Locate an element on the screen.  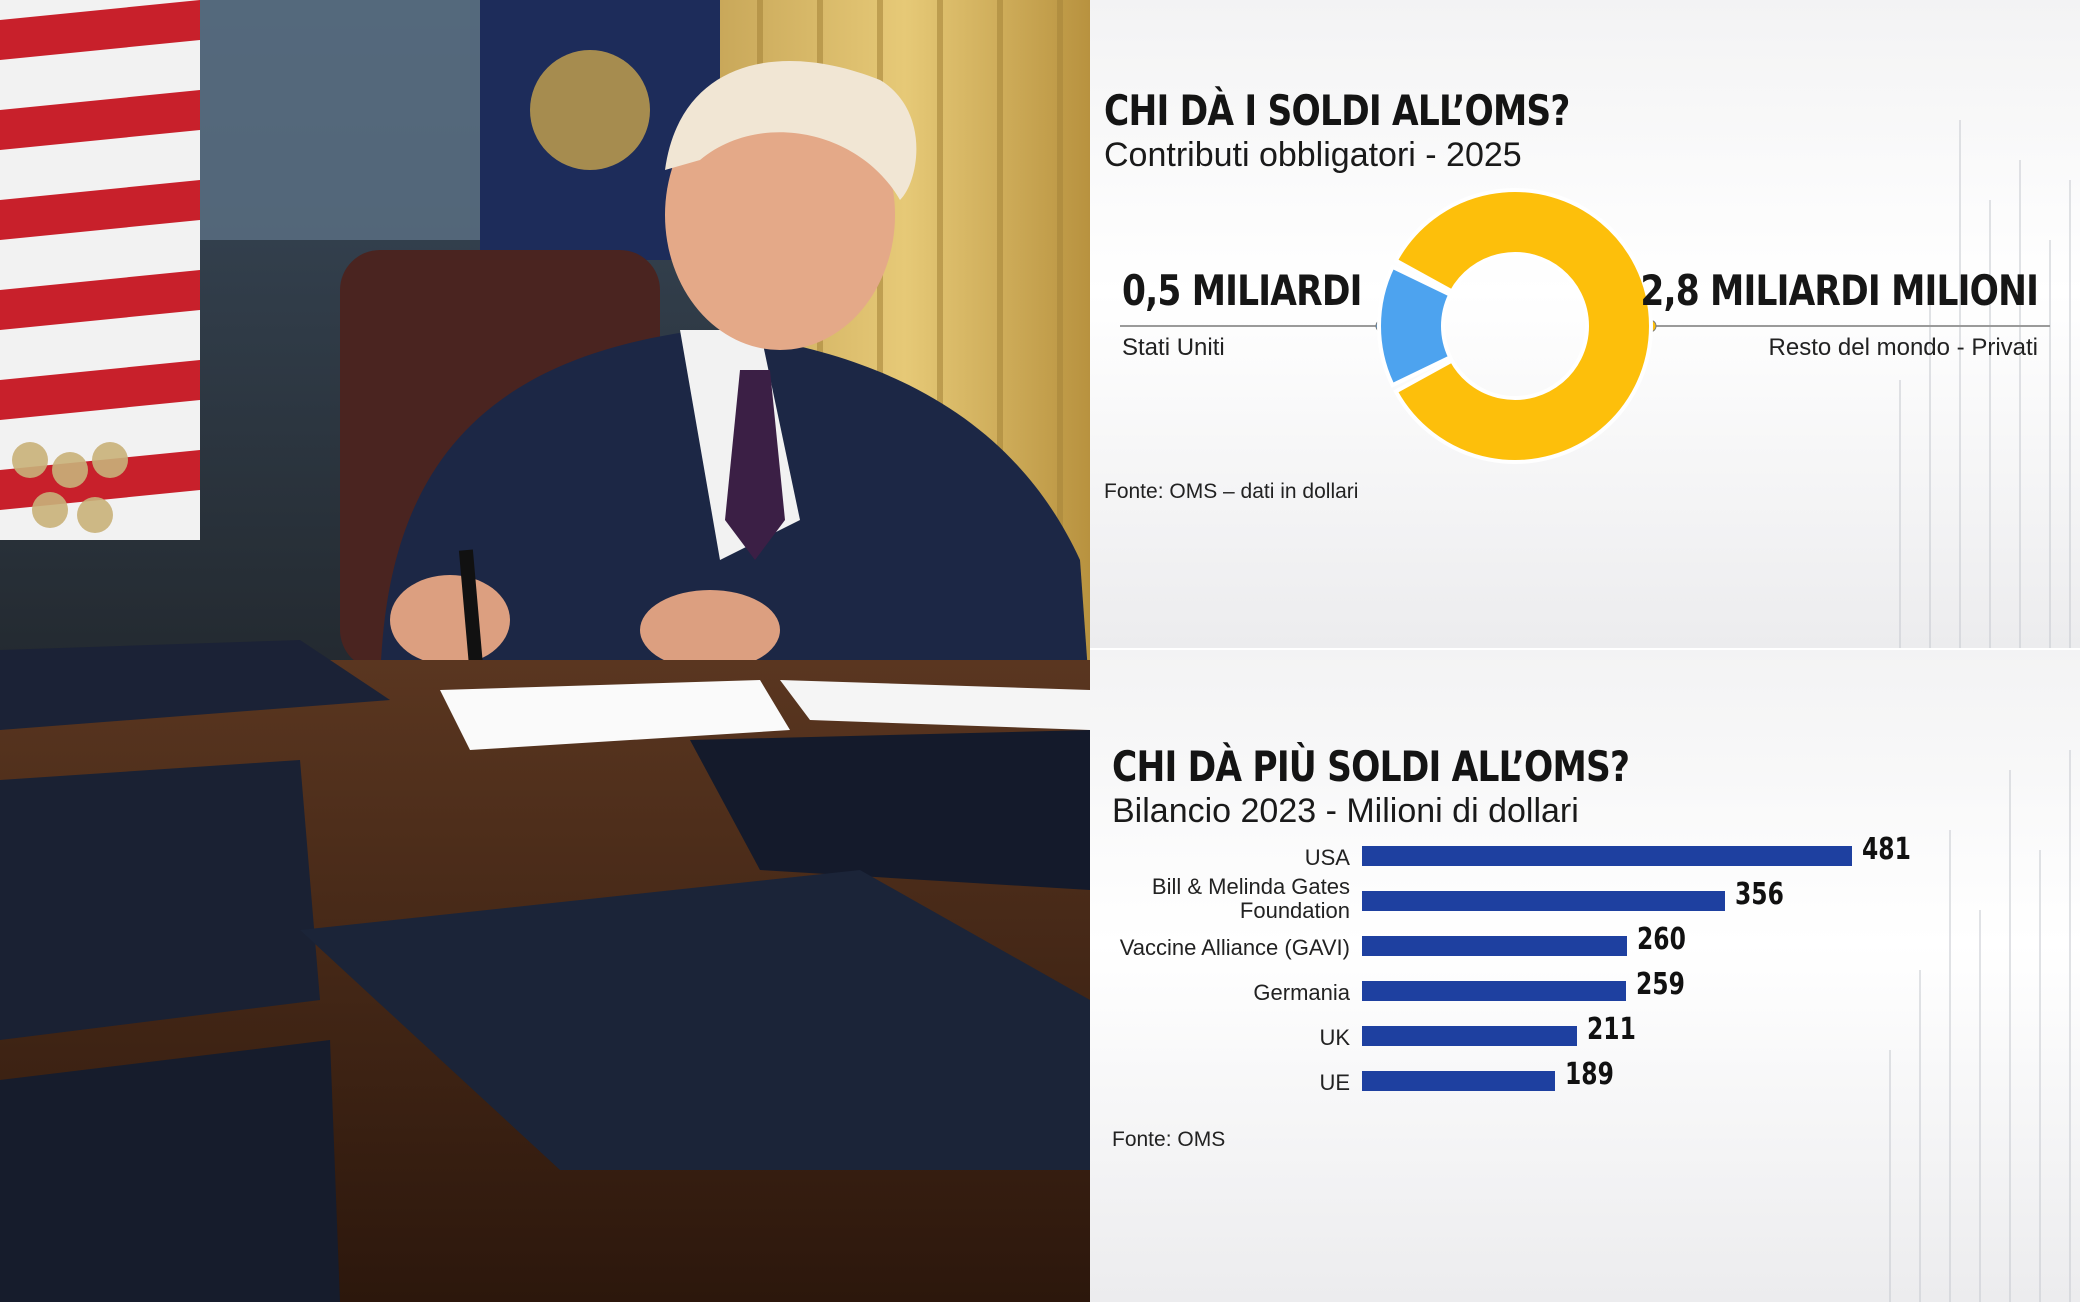
category-label: UK is located at coordinates (1334, 1037).